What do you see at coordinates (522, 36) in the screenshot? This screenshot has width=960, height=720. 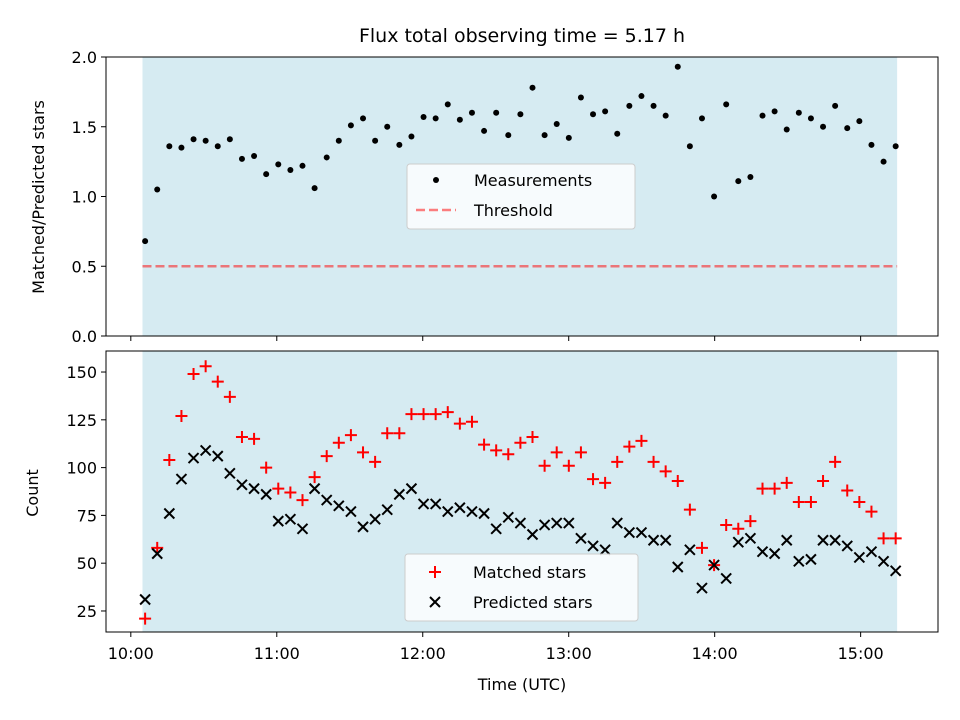 I see `chart-title: Flux total observing time = 5.17 h` at bounding box center [522, 36].